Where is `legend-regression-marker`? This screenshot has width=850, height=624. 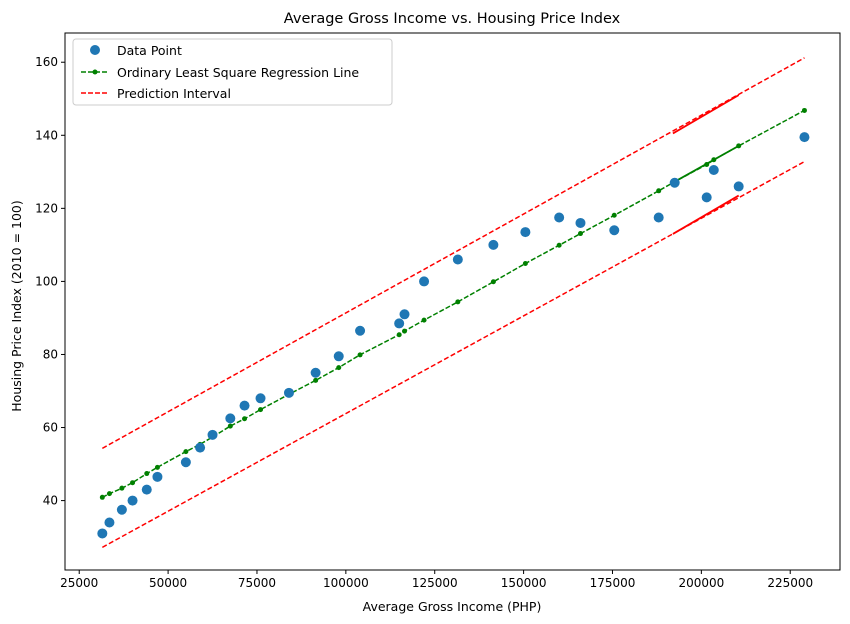 legend-regression-marker is located at coordinates (95, 72).